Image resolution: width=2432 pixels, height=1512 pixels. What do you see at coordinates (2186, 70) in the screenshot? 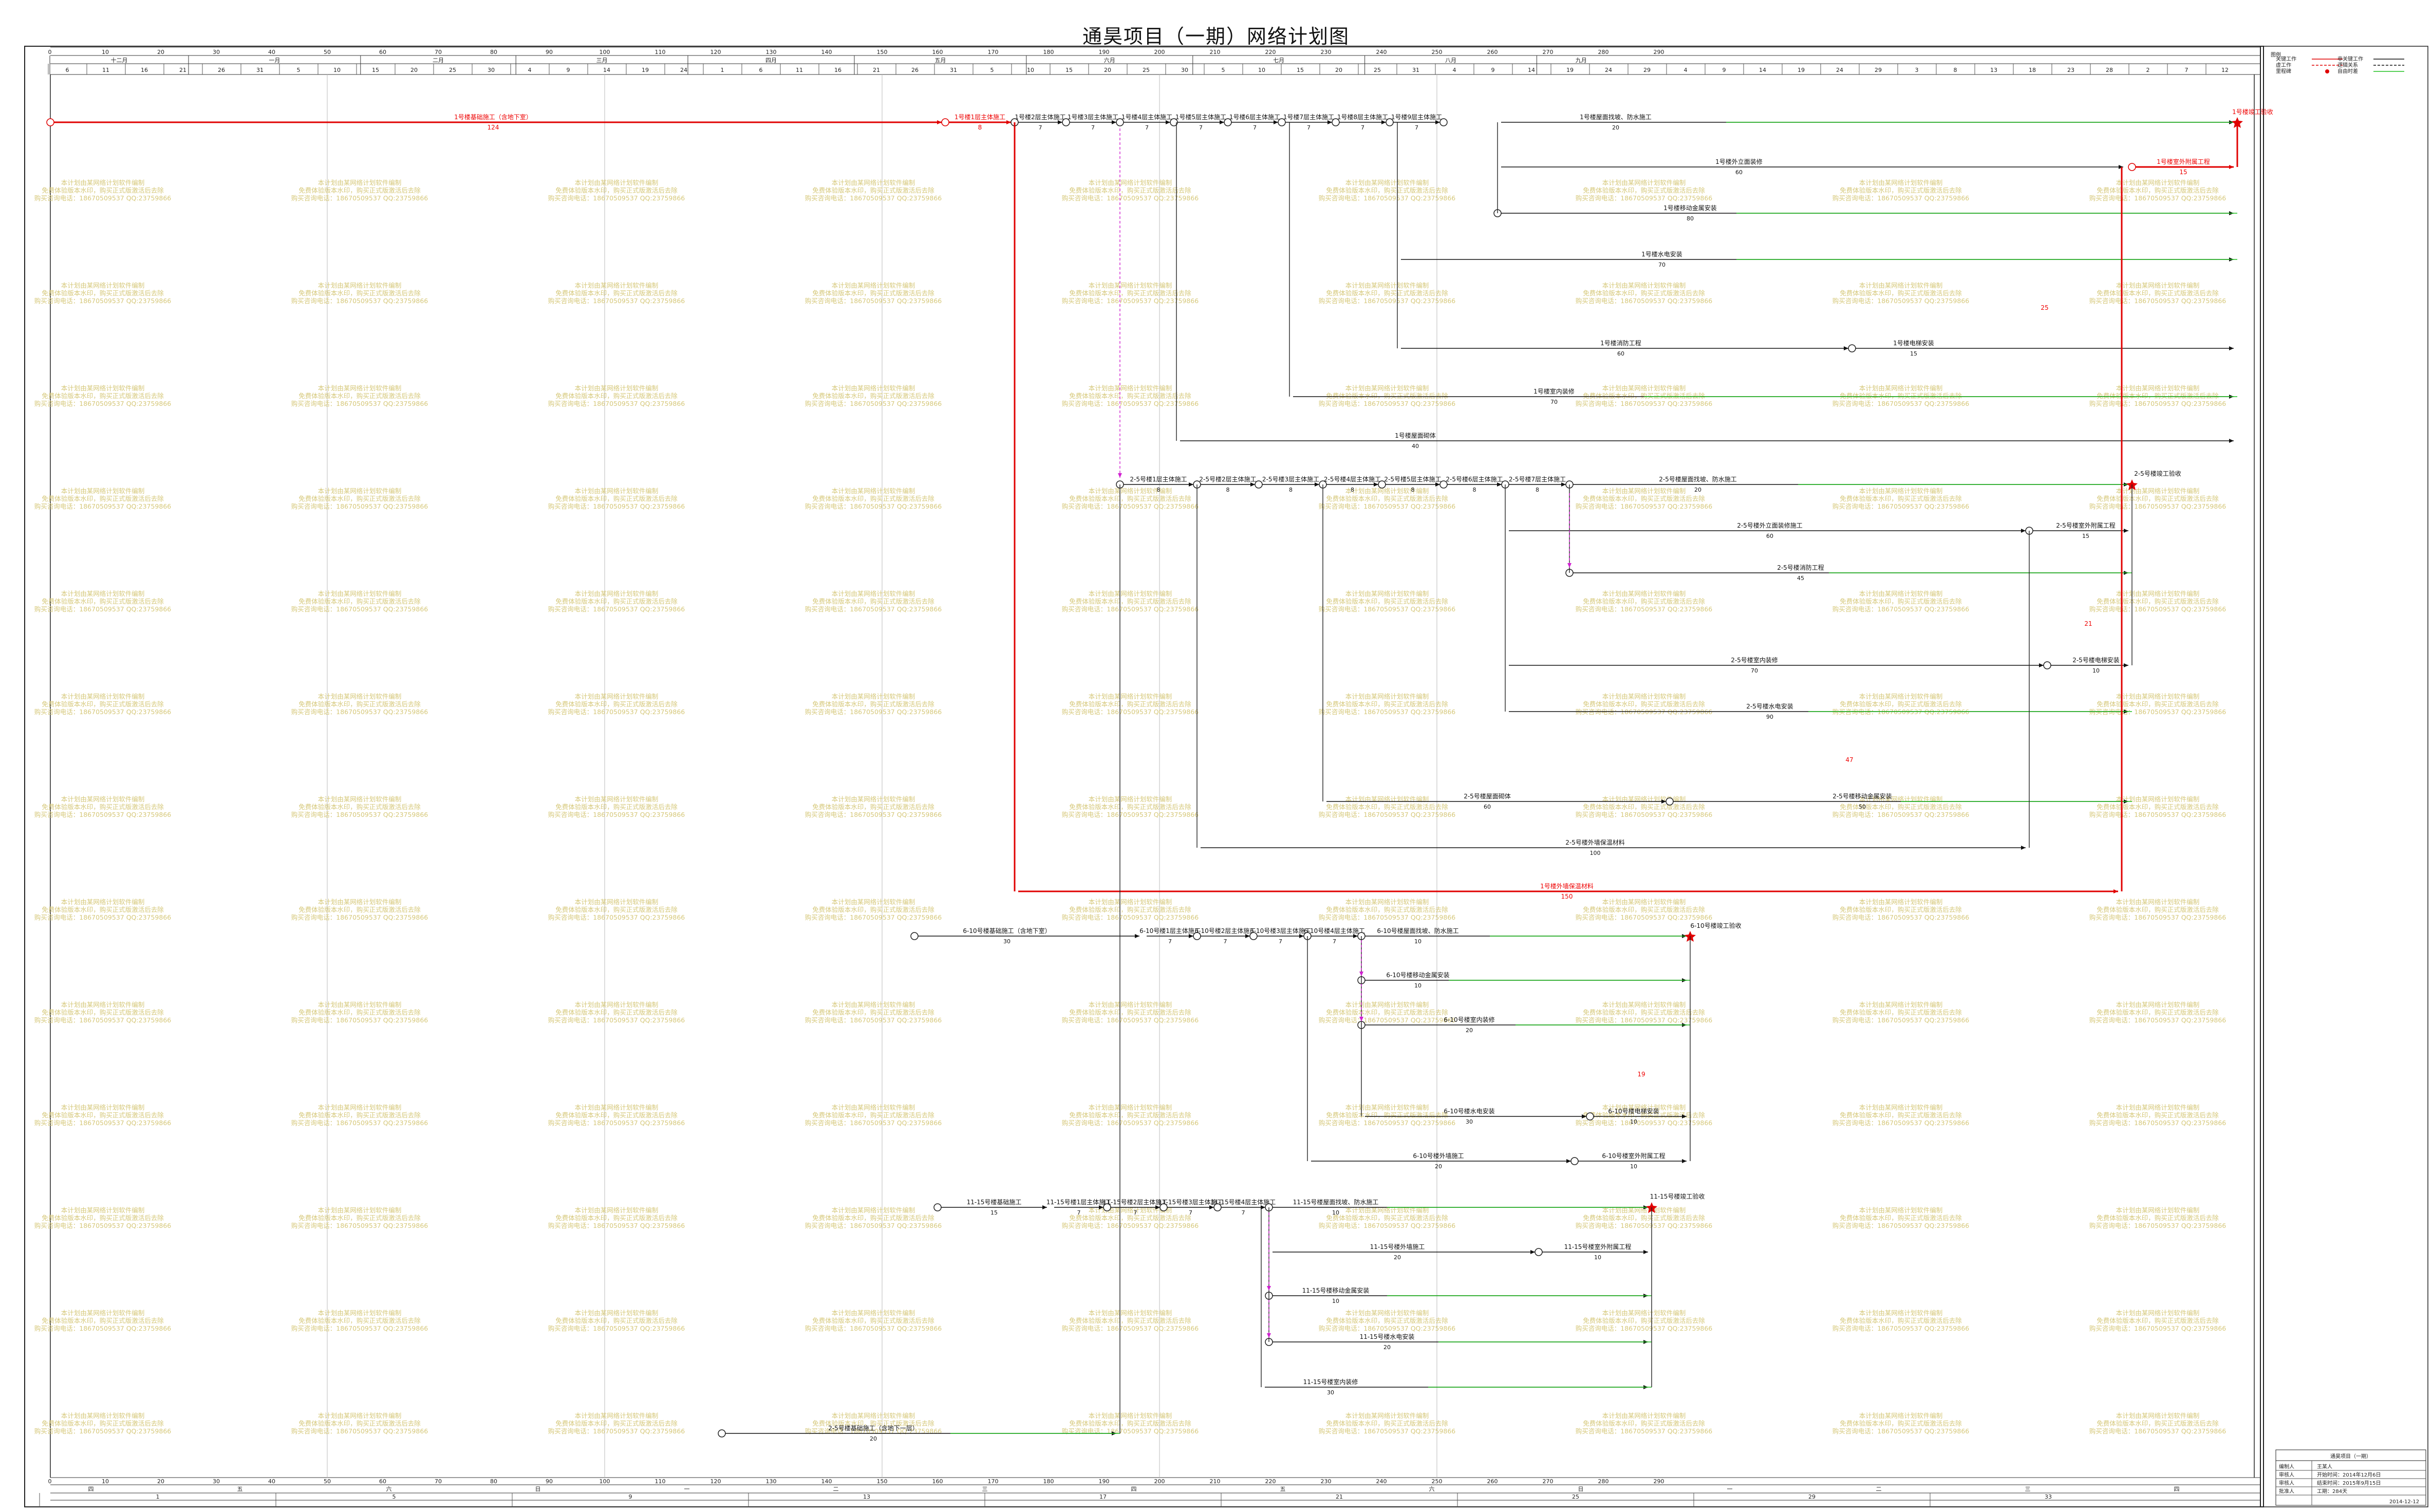
I see `date-tick-label: 7` at bounding box center [2186, 70].